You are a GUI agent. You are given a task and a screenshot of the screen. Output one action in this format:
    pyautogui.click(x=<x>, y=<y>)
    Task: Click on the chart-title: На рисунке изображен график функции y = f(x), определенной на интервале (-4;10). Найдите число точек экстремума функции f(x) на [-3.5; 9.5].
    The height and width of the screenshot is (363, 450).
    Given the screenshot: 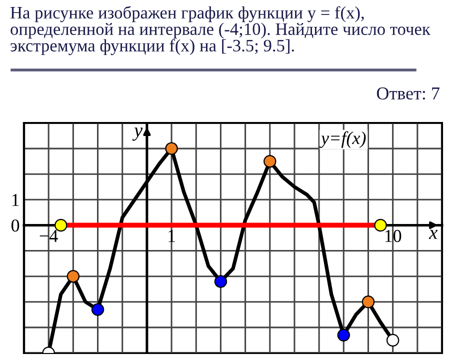 What is the action you would take?
    pyautogui.click(x=220, y=31)
    